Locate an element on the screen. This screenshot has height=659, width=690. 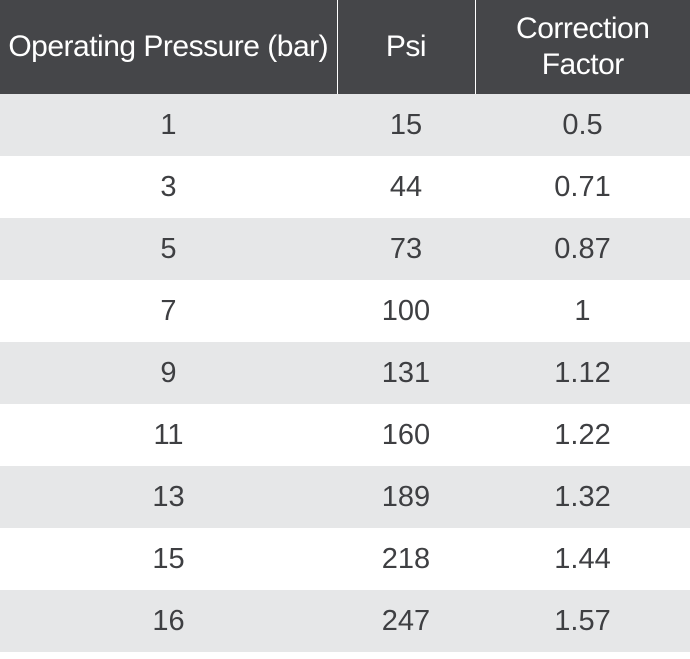
cell-operating-pressure: 1 is located at coordinates (168, 125).